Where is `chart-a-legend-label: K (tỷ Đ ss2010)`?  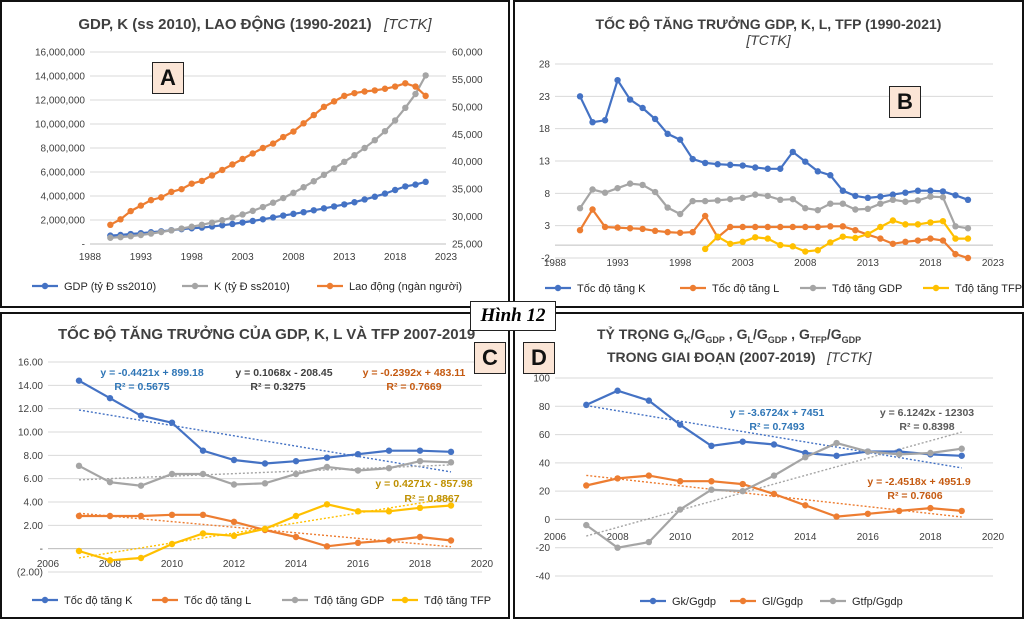 chart-a-legend-label: K (tỷ Đ ss2010) is located at coordinates (252, 287).